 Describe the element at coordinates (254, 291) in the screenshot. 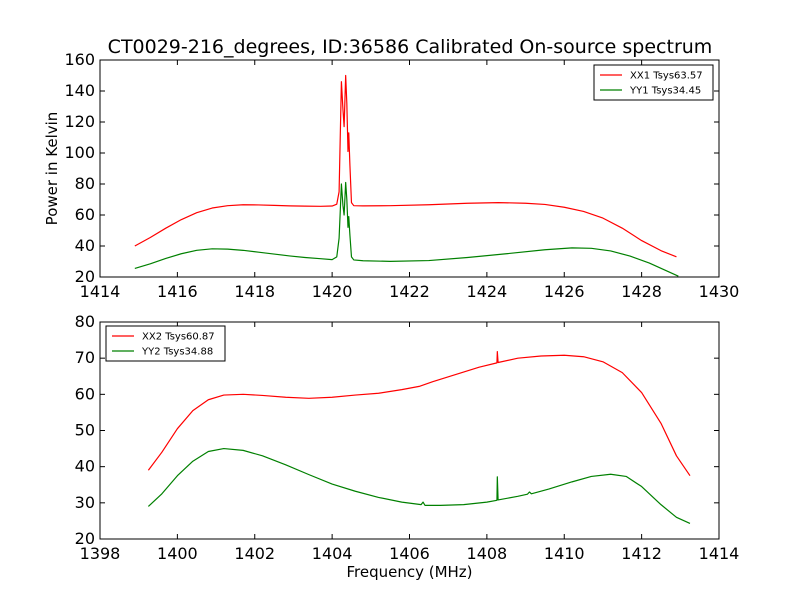

I see `x-tick-label: 1418` at that location.